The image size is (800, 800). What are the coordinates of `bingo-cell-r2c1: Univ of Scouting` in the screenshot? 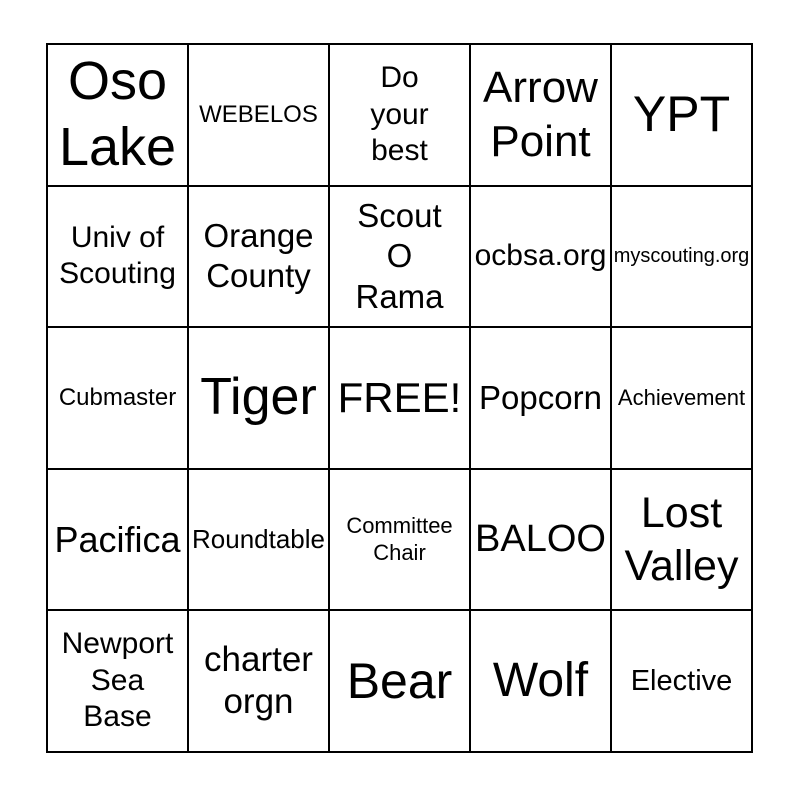 It's located at (118, 257).